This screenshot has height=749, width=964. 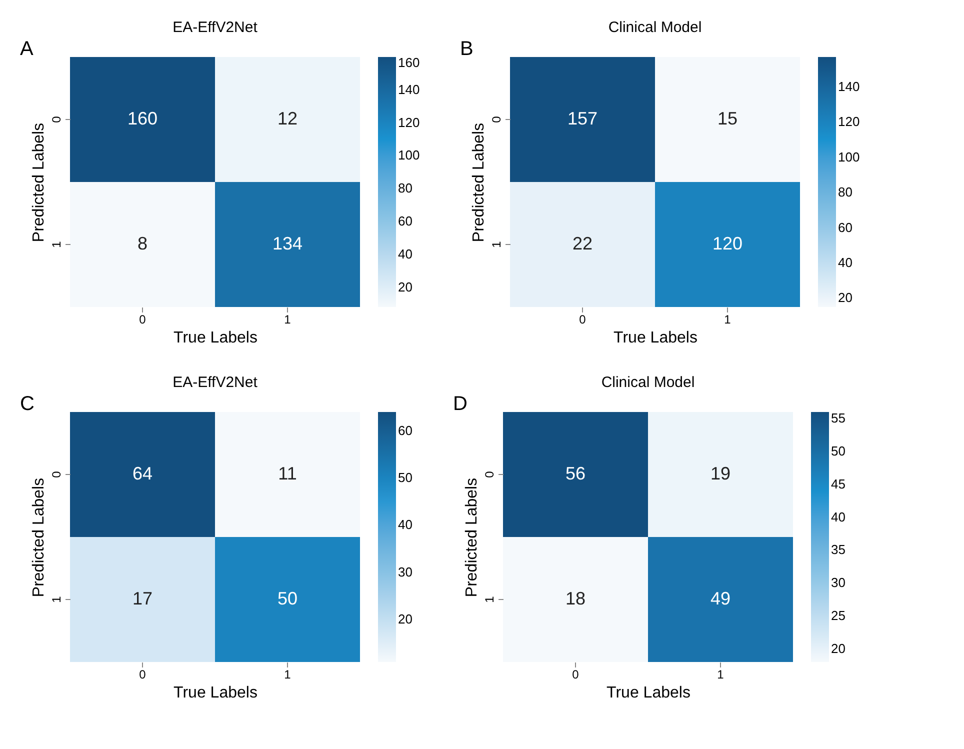 I want to click on text: D, so click(x=460, y=404).